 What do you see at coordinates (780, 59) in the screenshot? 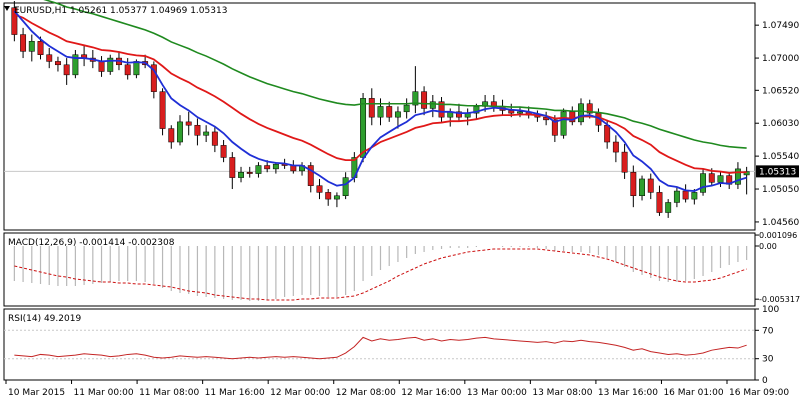
I see `price-tick-label: 1.07000` at bounding box center [780, 59].